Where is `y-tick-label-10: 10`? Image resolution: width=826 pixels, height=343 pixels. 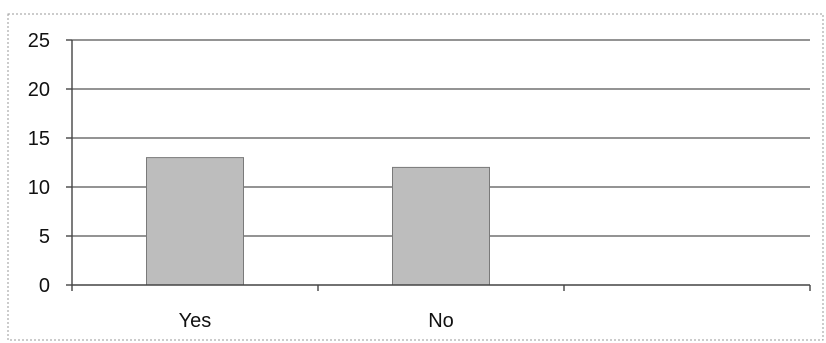
y-tick-label-10: 10 is located at coordinates (39, 188).